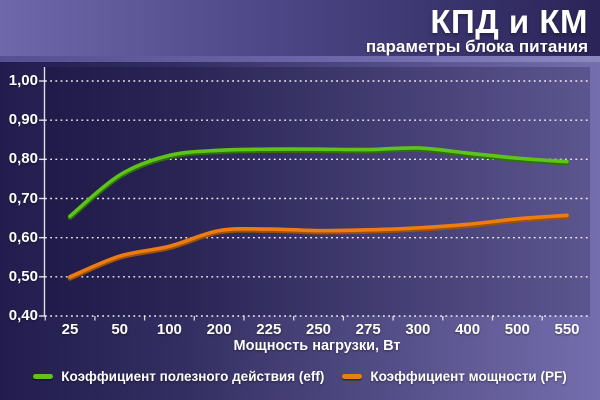 The height and width of the screenshot is (400, 600). I want to click on legend-item-pf: Коэффициент мощности (PF), so click(454, 376).